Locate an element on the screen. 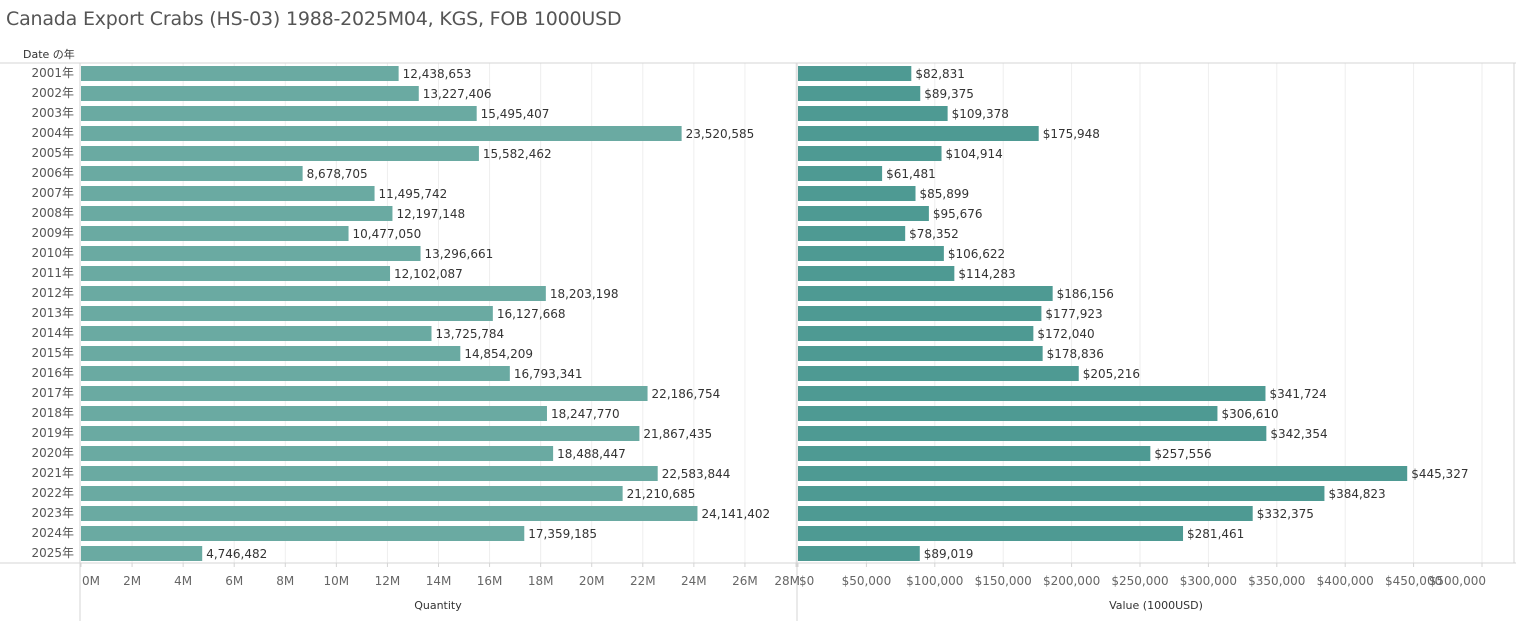 The height and width of the screenshot is (621, 1516). quantity-data-label: 13,227,406 is located at coordinates (457, 94).